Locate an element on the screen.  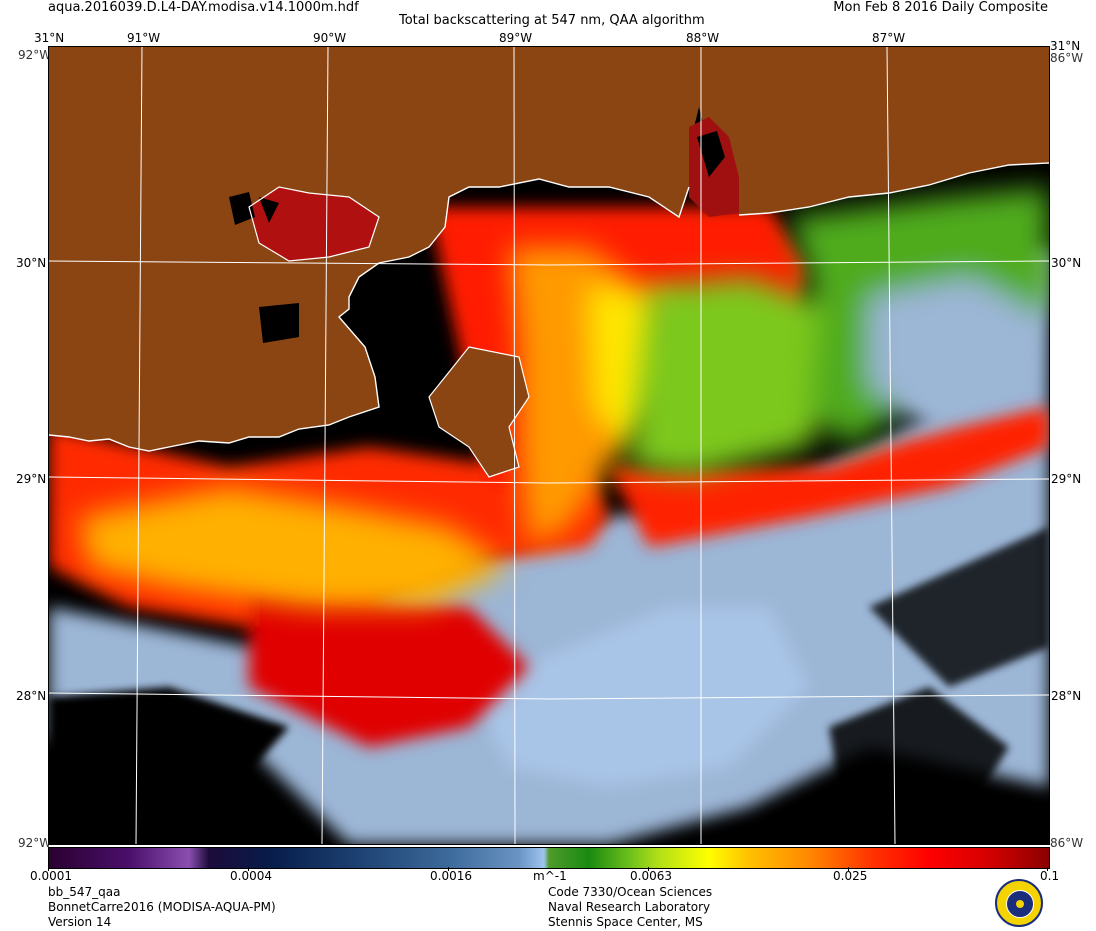
colorbar-label: 0.025 is located at coordinates (850, 876).